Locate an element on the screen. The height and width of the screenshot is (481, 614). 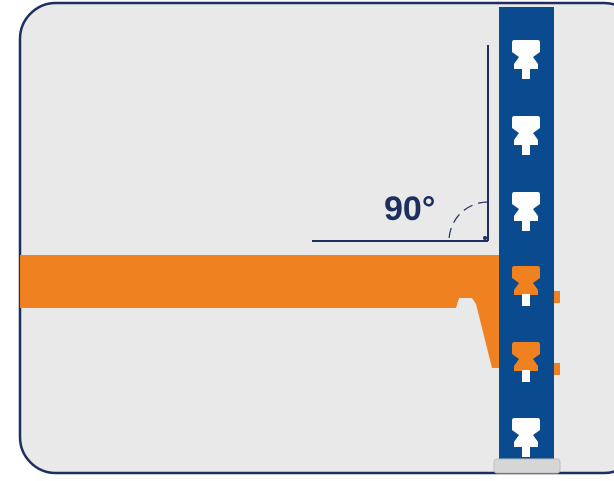
angle-vertex-dot is located at coordinates (485, 238).